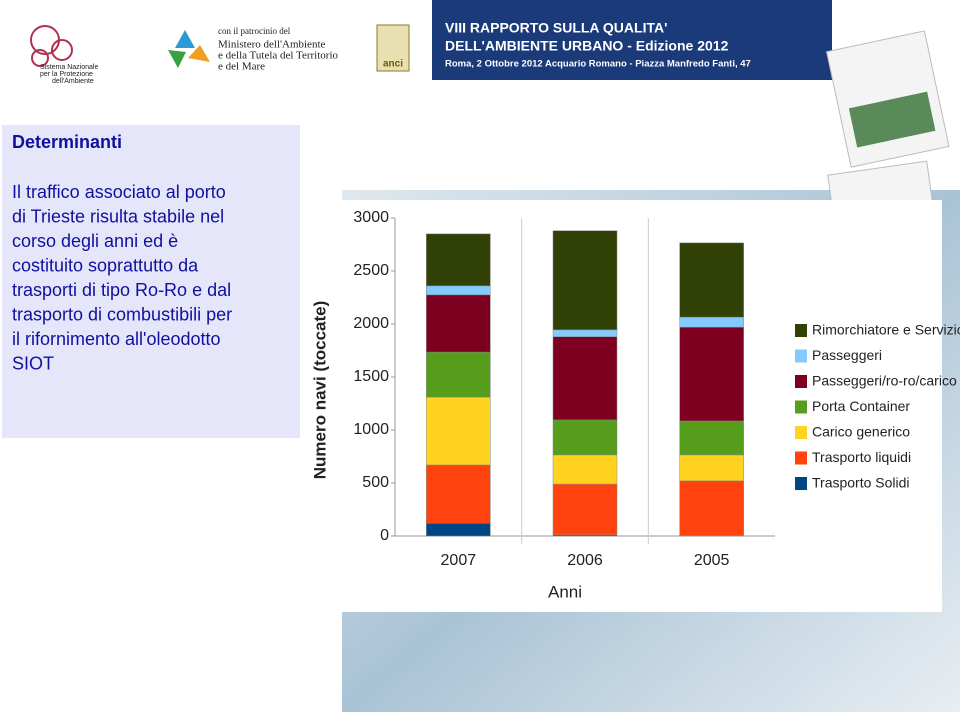  Describe the element at coordinates (67, 142) in the screenshot. I see `sidebar-title: Determinanti` at that location.